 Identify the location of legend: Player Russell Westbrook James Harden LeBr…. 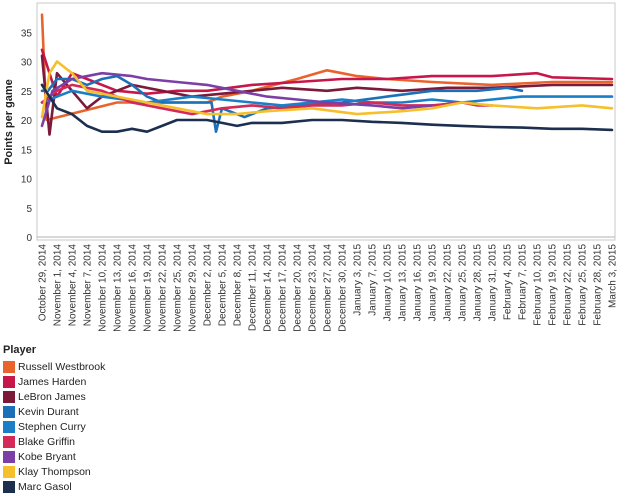
(54, 418).